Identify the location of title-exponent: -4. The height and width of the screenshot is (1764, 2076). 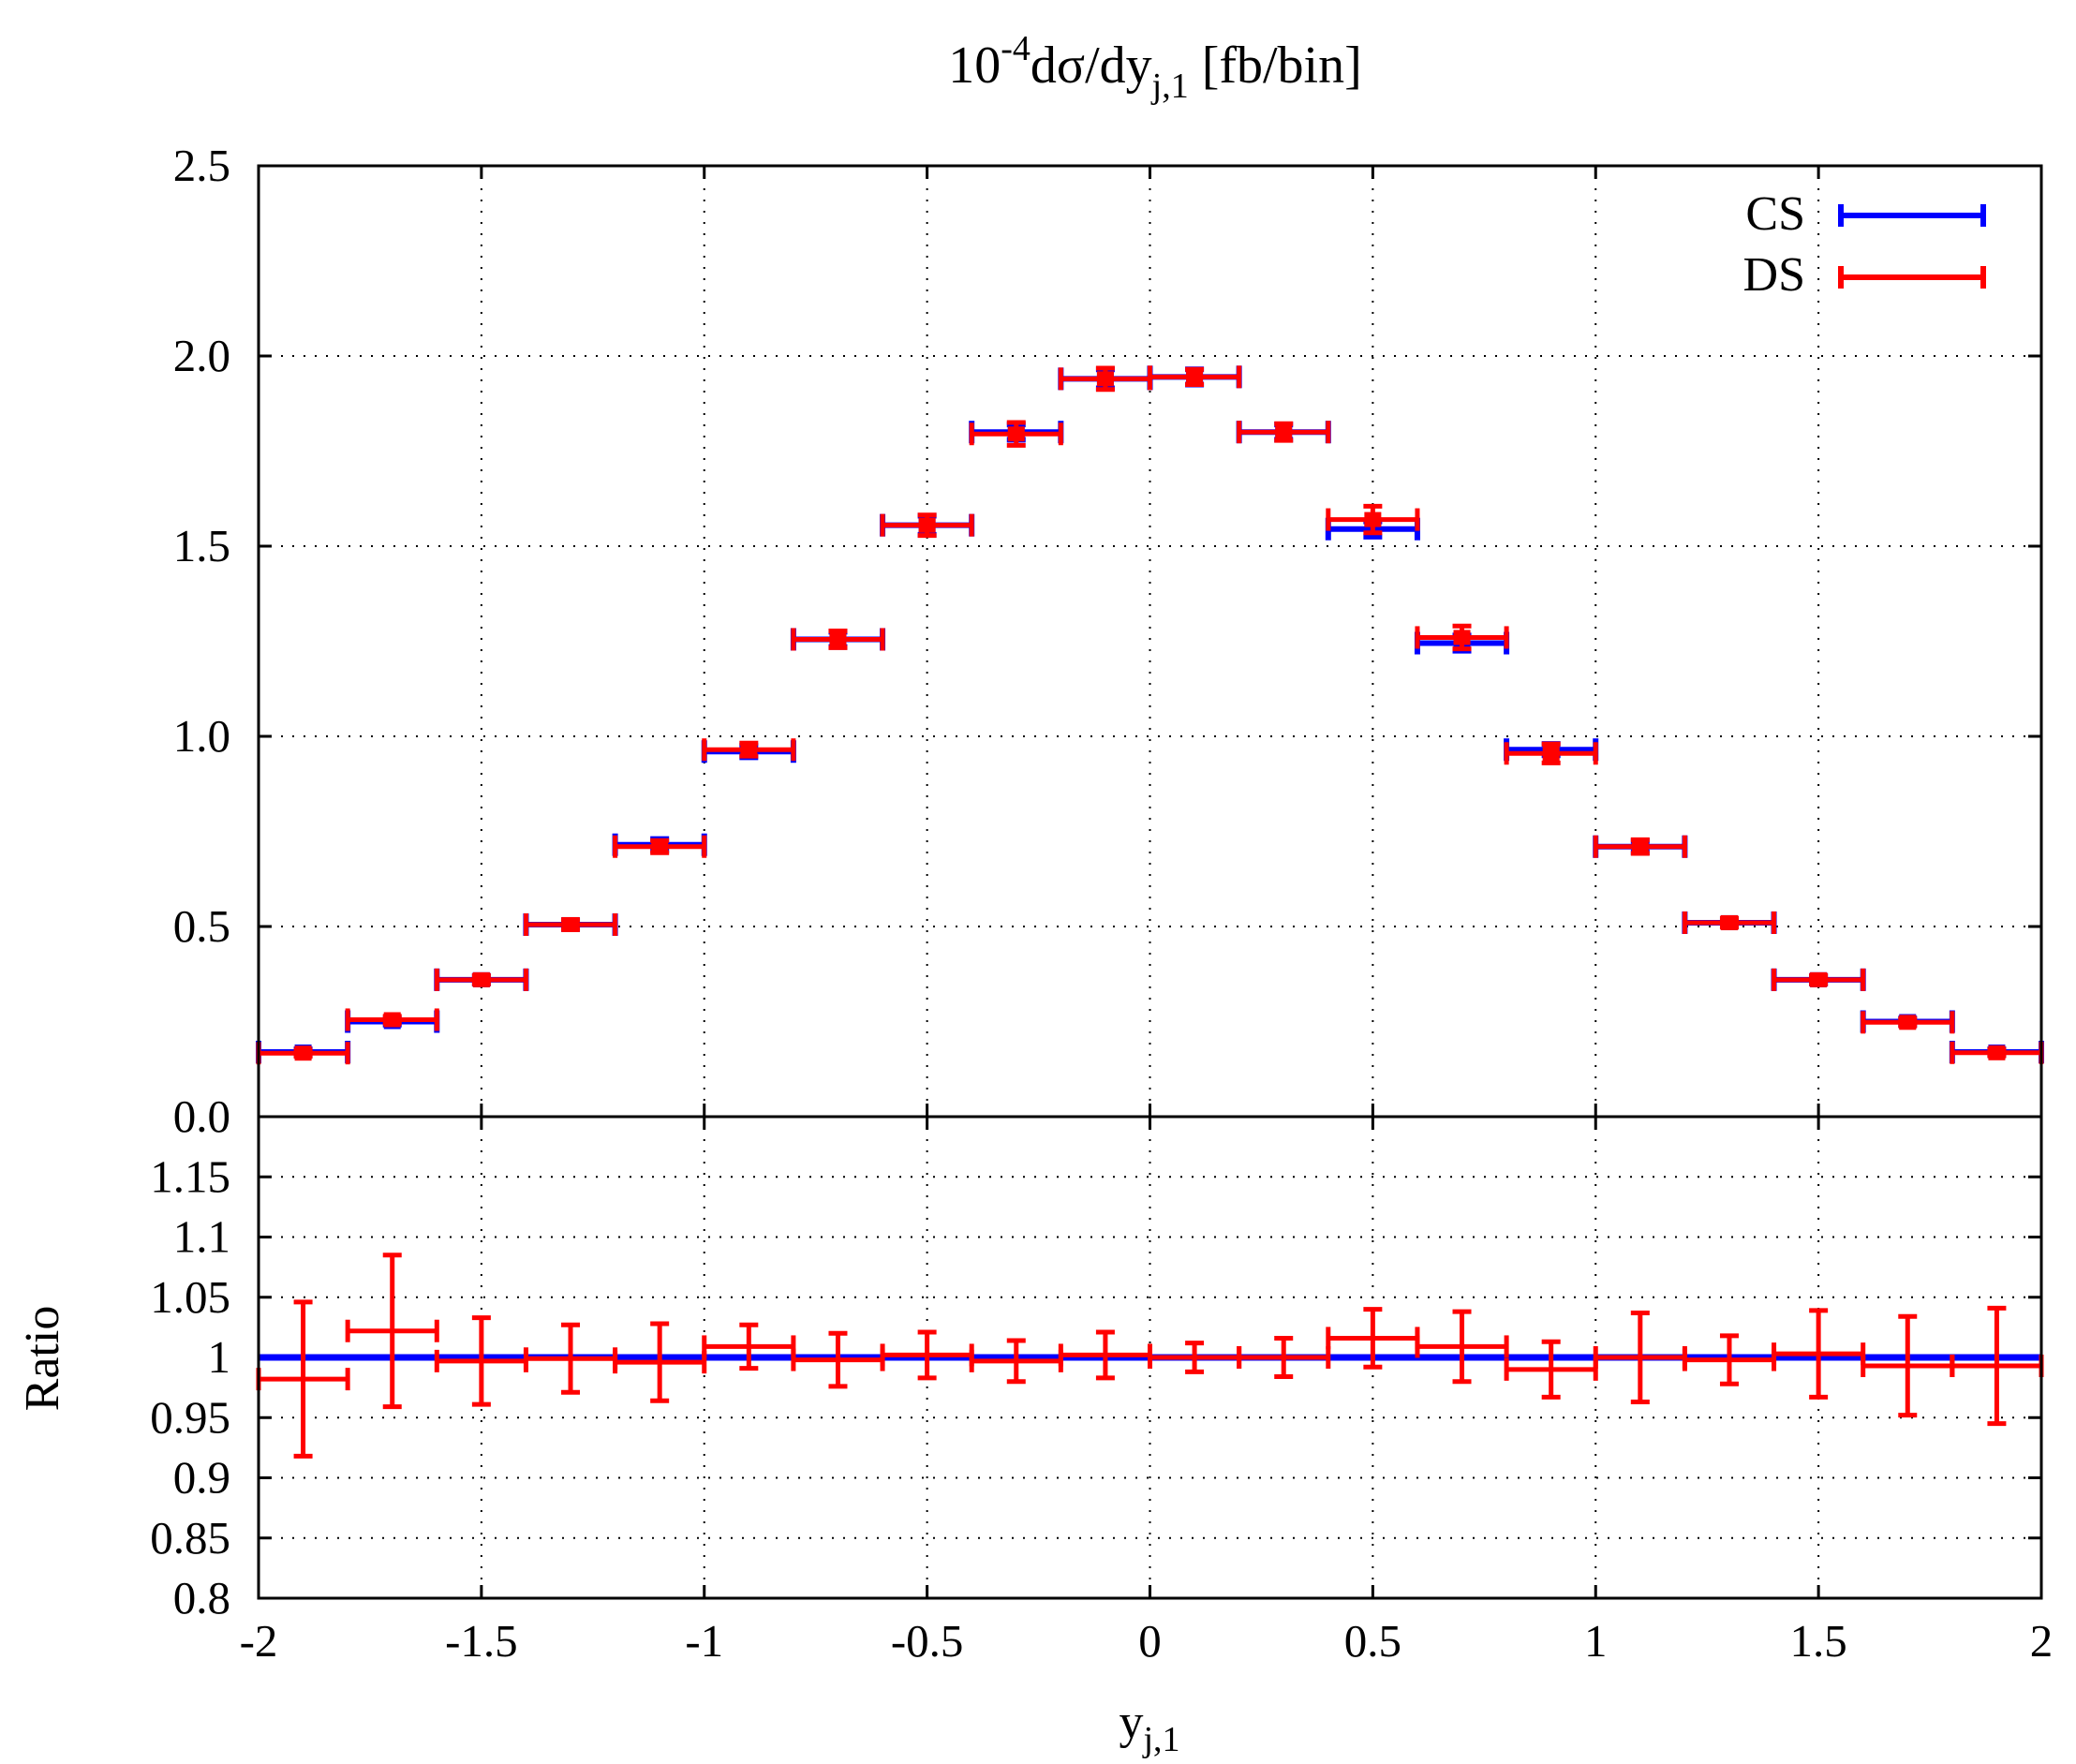
(1016, 48).